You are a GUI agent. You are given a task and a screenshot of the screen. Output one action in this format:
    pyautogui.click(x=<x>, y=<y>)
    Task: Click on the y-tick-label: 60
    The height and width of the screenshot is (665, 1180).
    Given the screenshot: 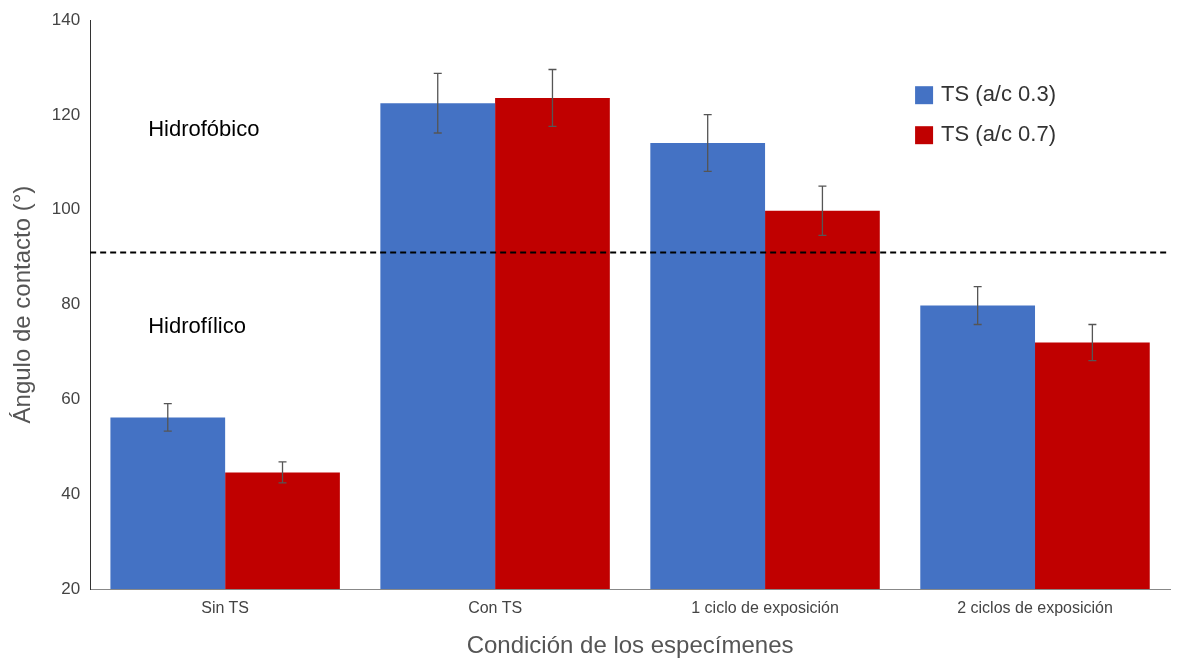 What is the action you would take?
    pyautogui.click(x=71, y=399)
    